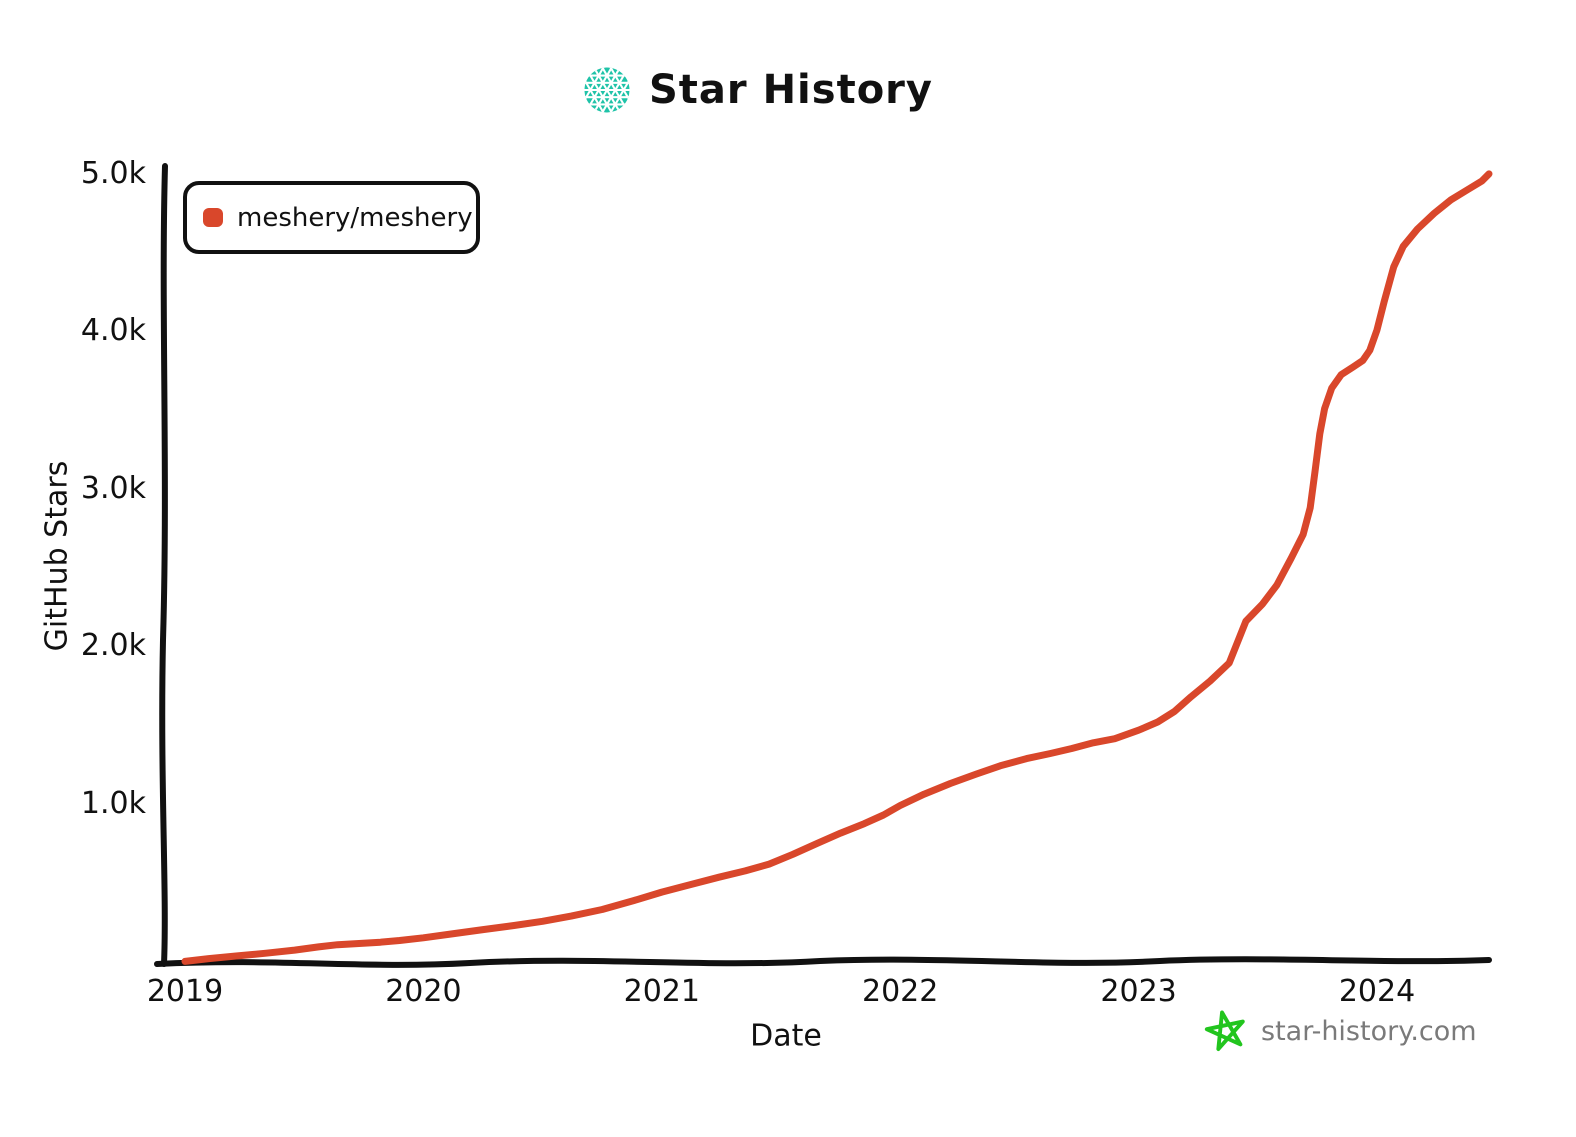 The image size is (1576, 1137). Describe the element at coordinates (213, 217) in the screenshot. I see `legend-swatch` at that location.